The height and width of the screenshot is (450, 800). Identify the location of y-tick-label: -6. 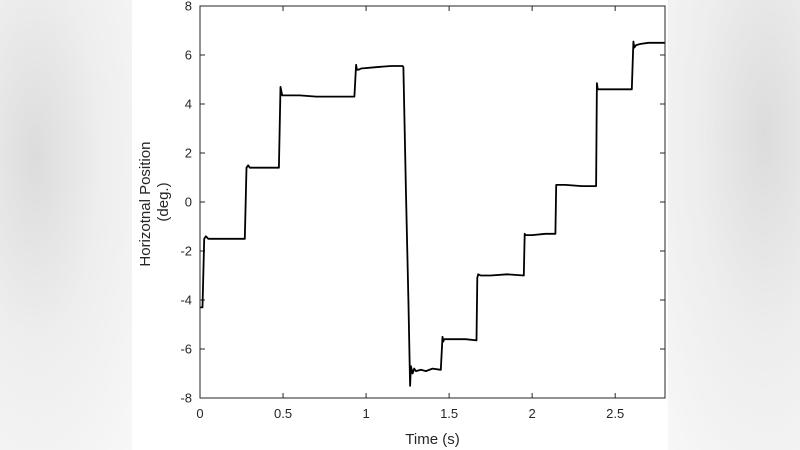
(186, 349).